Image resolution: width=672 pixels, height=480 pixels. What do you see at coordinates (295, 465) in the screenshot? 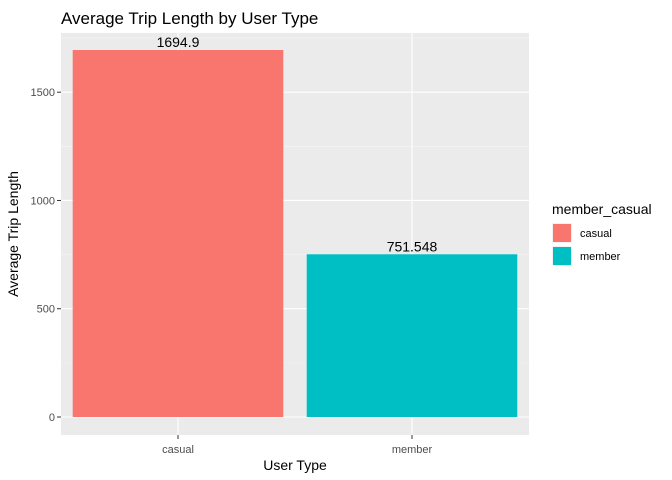
I see `x-axis-title: User Type` at bounding box center [295, 465].